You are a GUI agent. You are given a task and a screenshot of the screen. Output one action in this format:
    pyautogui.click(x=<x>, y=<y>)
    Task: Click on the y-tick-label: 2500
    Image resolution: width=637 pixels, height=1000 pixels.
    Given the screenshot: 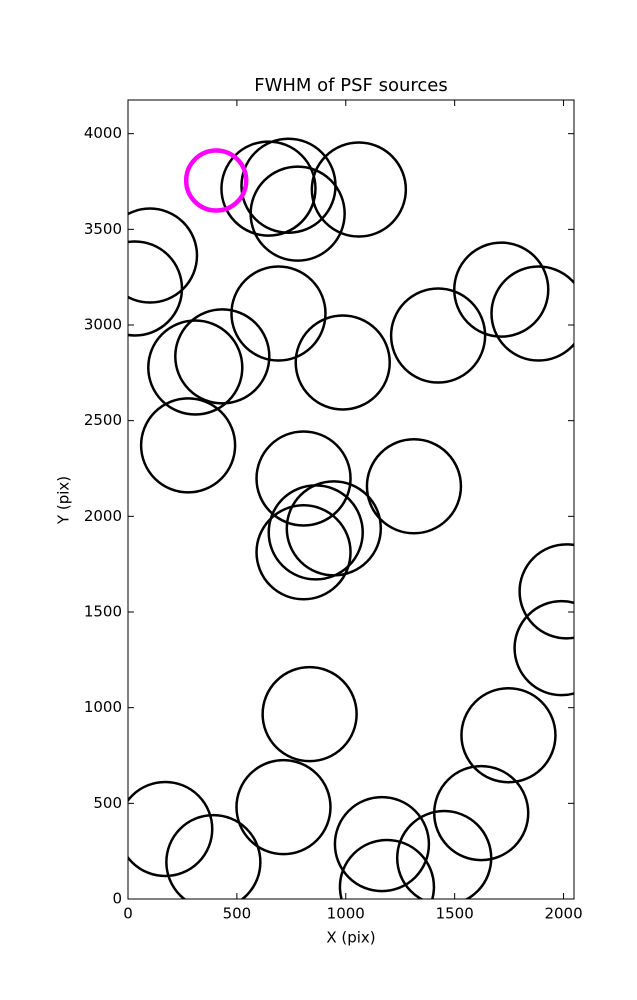 What is the action you would take?
    pyautogui.click(x=103, y=420)
    